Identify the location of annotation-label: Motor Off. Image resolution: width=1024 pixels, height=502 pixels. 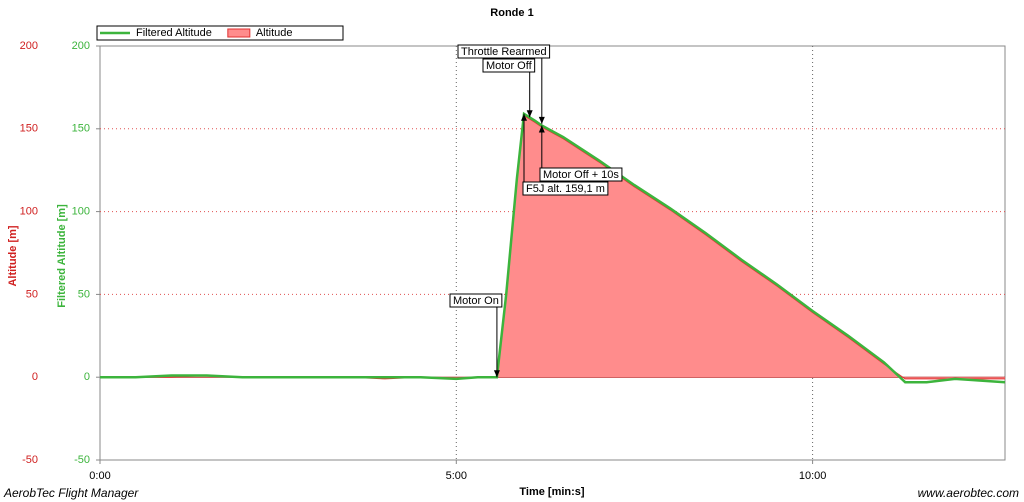
(509, 66).